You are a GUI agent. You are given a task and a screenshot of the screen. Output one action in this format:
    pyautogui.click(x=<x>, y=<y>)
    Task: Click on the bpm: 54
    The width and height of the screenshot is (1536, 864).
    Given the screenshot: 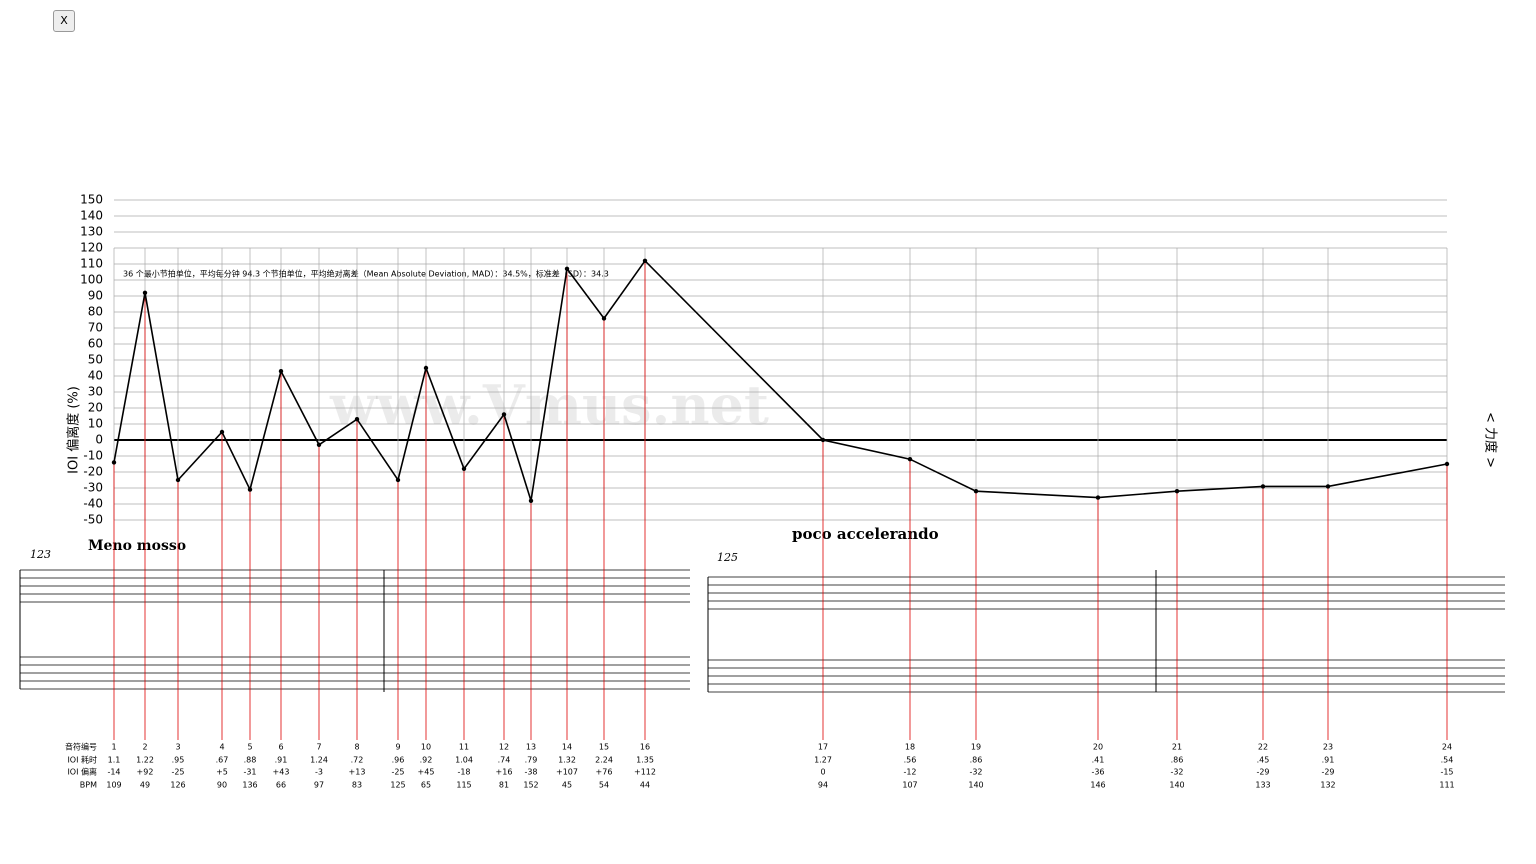 What is the action you would take?
    pyautogui.click(x=604, y=785)
    